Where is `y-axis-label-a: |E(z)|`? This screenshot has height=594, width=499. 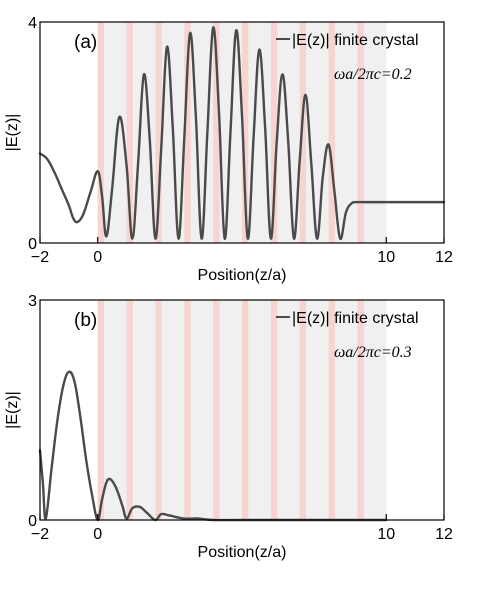
y-axis-label-a: |E(z)| is located at coordinates (12, 133).